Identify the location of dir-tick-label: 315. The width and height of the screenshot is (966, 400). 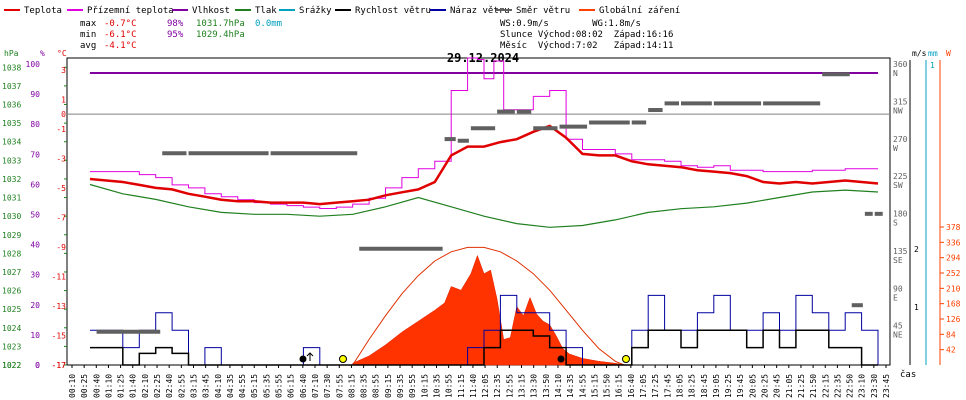
(900, 101).